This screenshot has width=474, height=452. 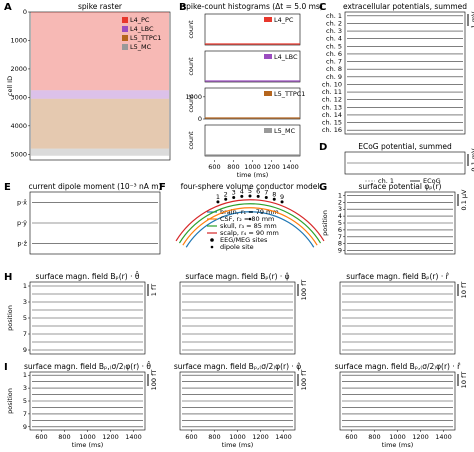 I want to click on panel-letter: D, so click(x=323, y=147).